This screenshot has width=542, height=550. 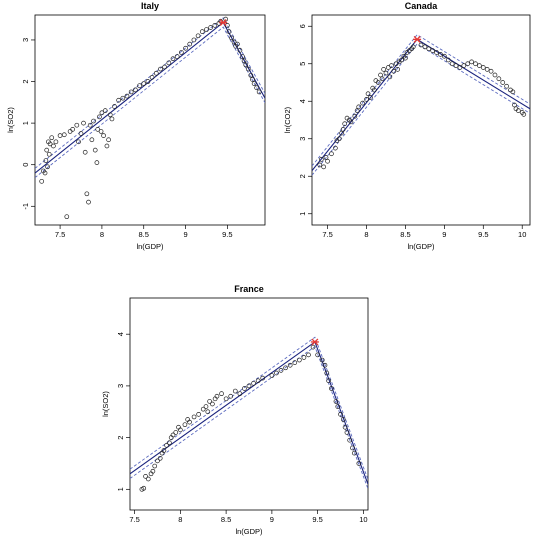 I want to click on y-tick-label: 3, so click(x=302, y=139).